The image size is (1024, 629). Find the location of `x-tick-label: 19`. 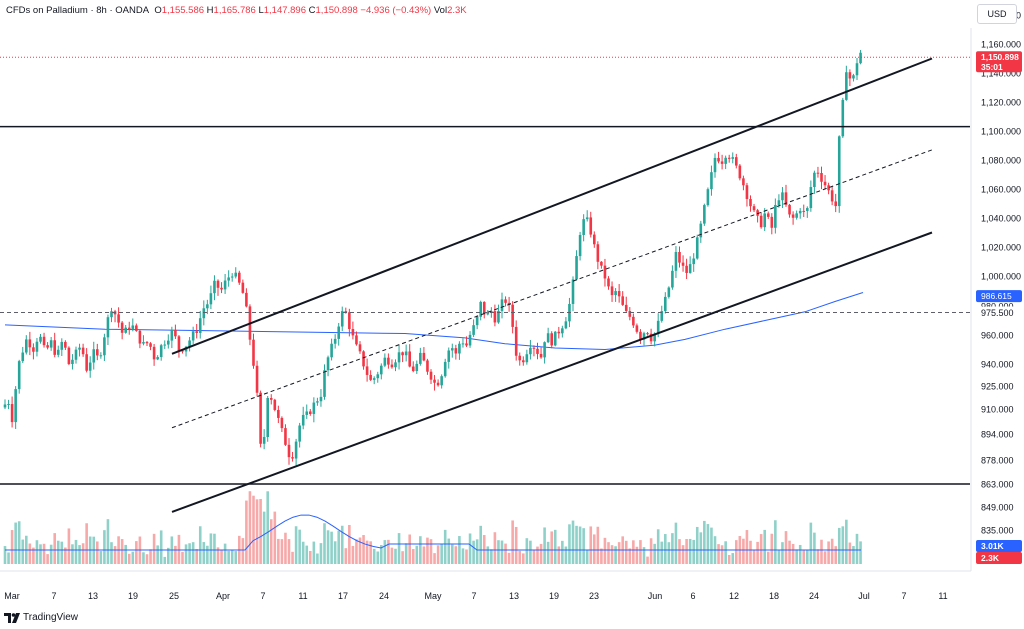

x-tick-label: 19 is located at coordinates (554, 596).